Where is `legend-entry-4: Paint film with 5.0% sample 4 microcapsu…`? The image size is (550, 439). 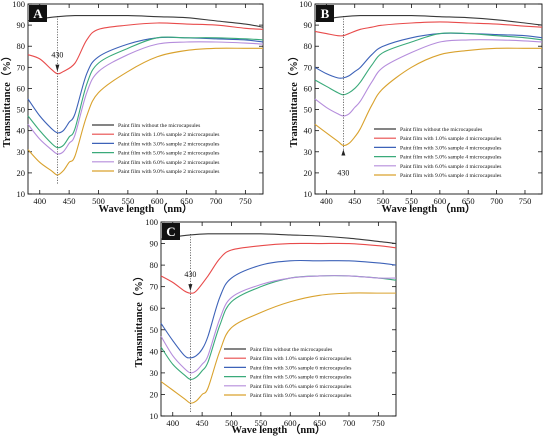
legend-entry-4: Paint film with 5.0% sample 4 microcapsu… is located at coordinates (450, 157).